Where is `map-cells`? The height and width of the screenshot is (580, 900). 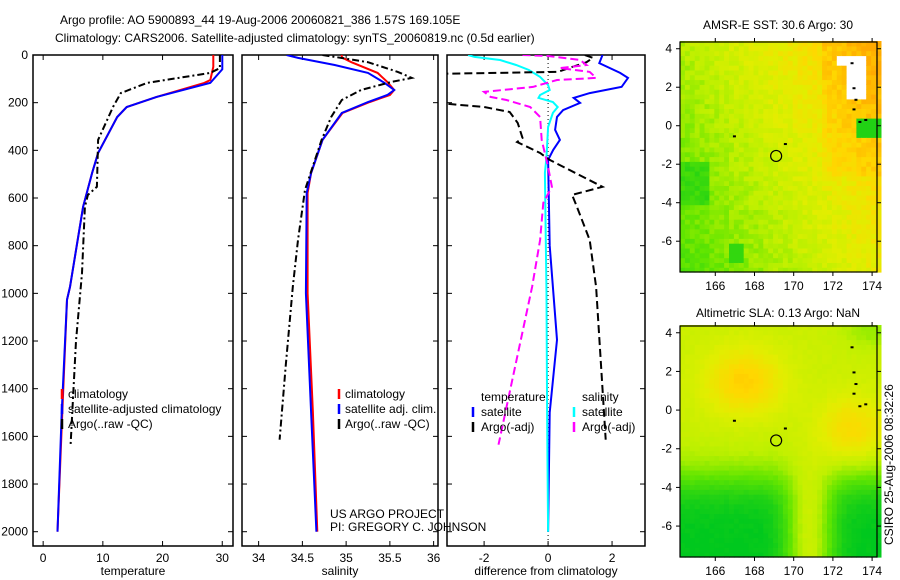 map-cells is located at coordinates (781, 441).